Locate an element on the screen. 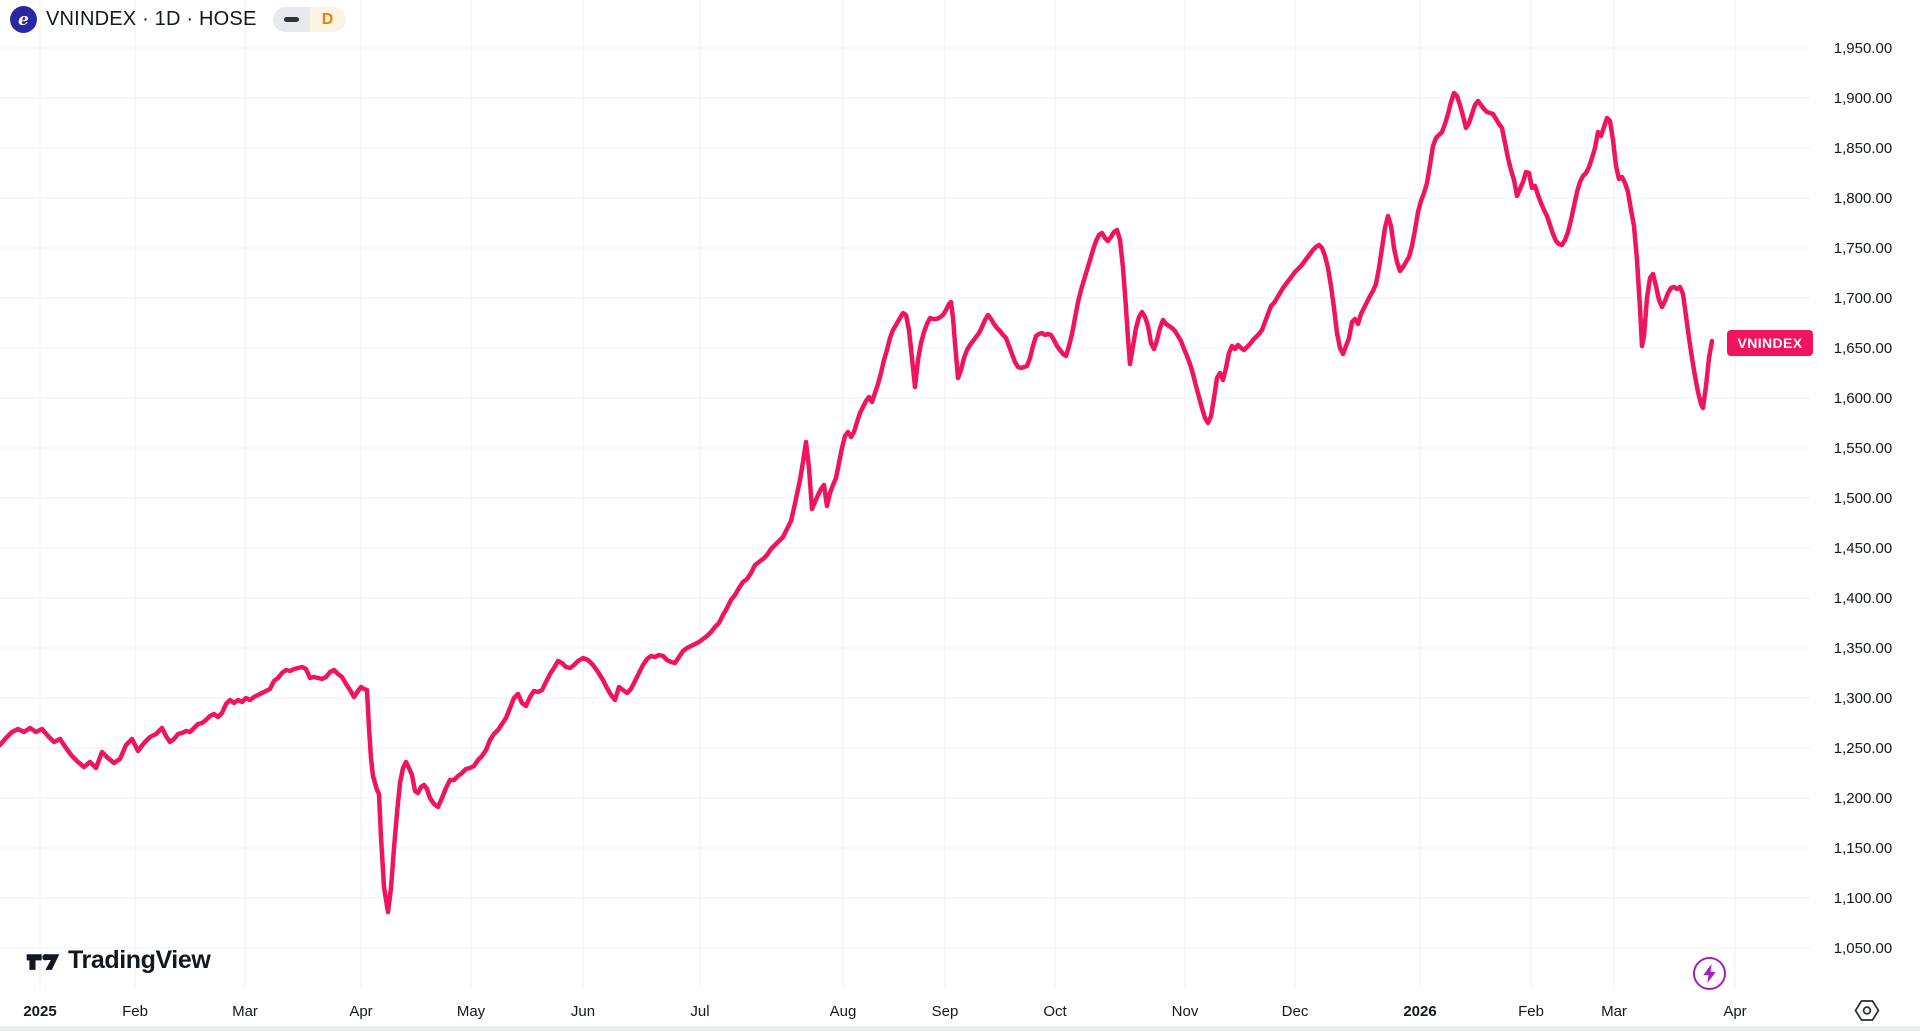 Image resolution: width=1920 pixels, height=1031 pixels. hexagon-settings-icon is located at coordinates (1867, 1010).